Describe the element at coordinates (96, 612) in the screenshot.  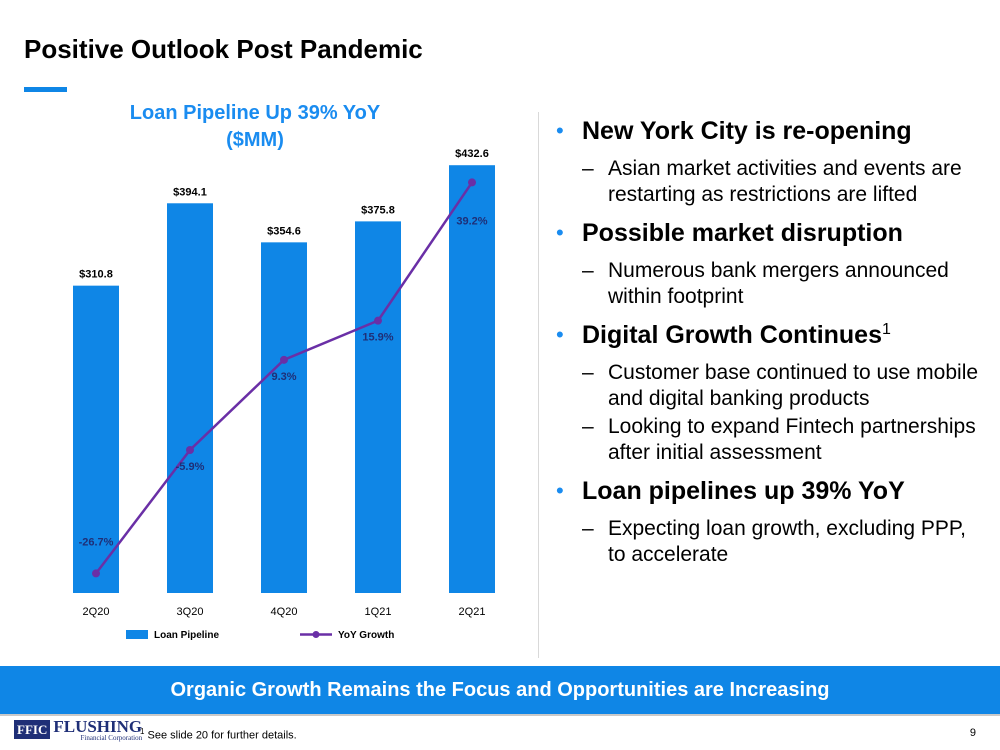
I see `x-axis-tick-label: 2Q20` at that location.